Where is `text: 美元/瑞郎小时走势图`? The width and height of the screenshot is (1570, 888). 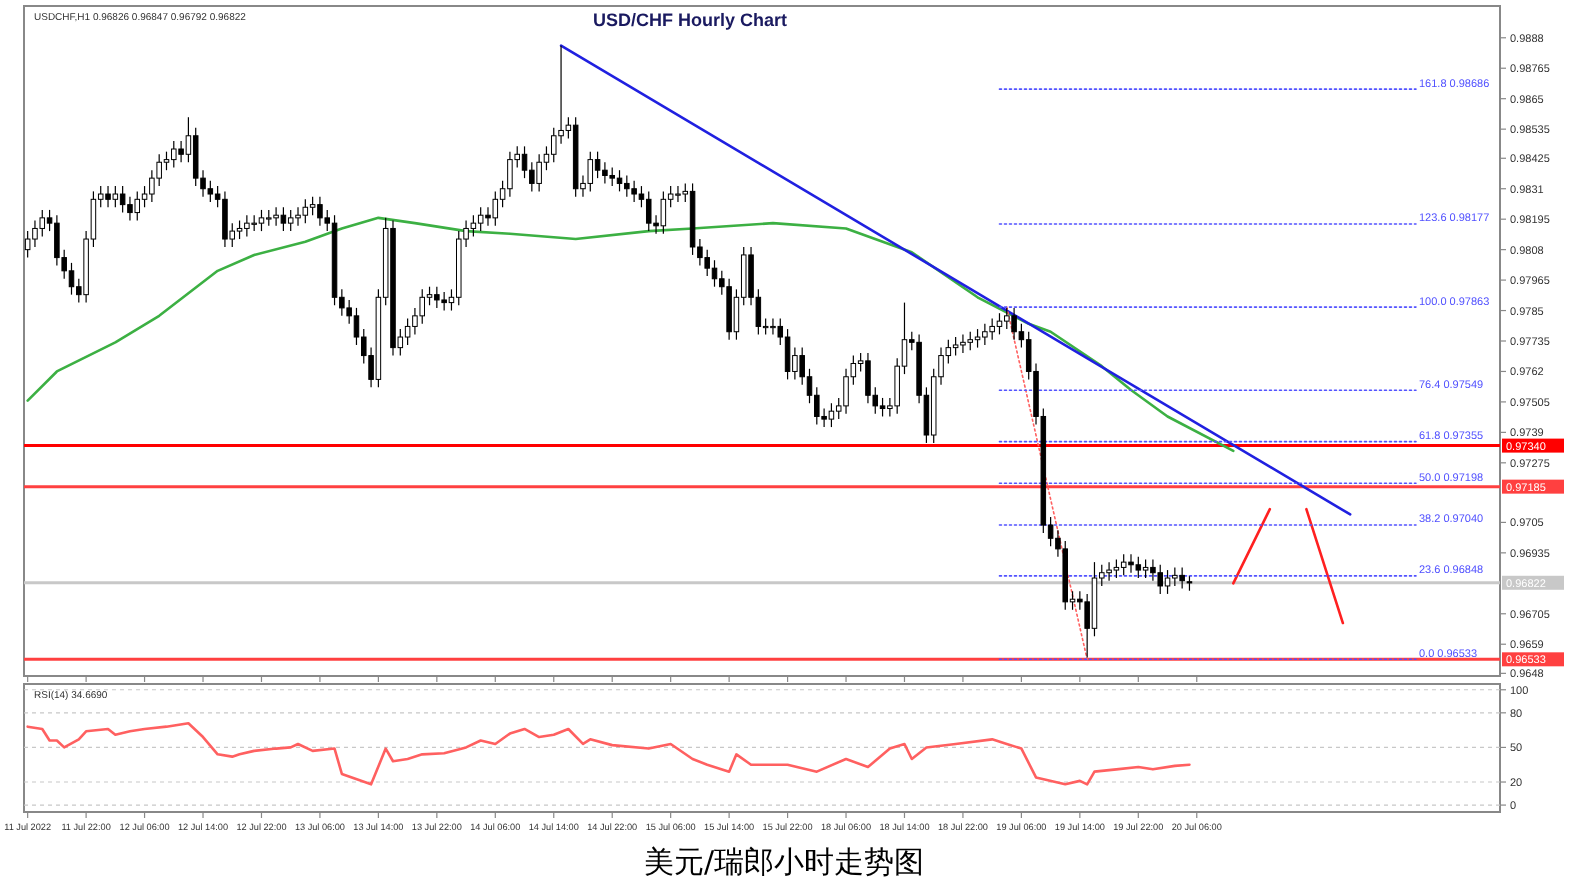 text: 美元/瑞郎小时走势图 is located at coordinates (784, 862).